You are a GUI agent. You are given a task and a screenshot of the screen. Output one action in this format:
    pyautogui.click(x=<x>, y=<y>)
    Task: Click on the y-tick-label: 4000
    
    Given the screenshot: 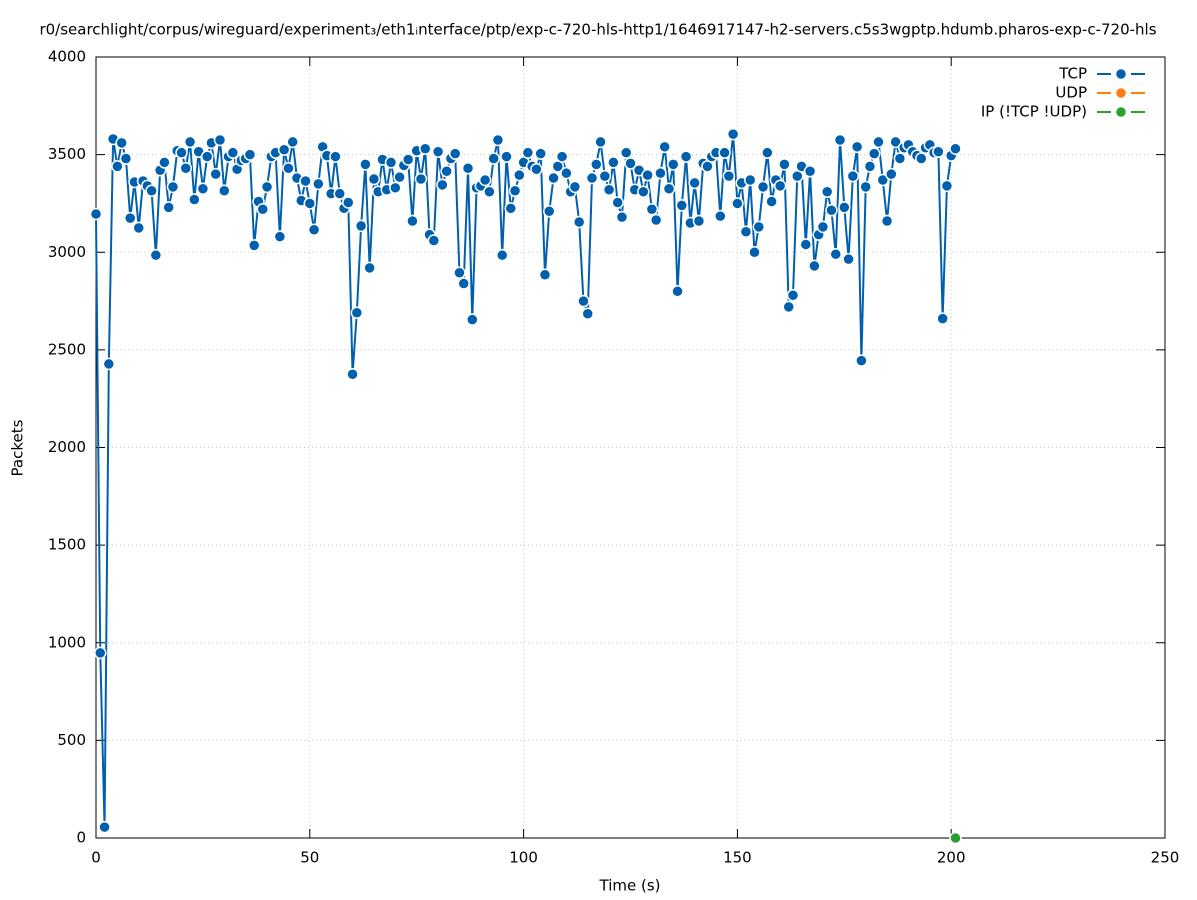 What is the action you would take?
    pyautogui.click(x=67, y=57)
    